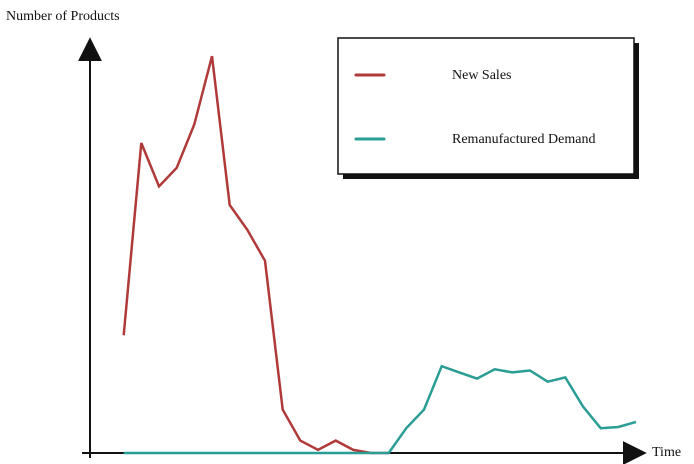 The width and height of the screenshot is (694, 464). Describe the element at coordinates (523, 139) in the screenshot. I see `legend-label-remanufactured-demand: Remanufactured Demand` at that location.